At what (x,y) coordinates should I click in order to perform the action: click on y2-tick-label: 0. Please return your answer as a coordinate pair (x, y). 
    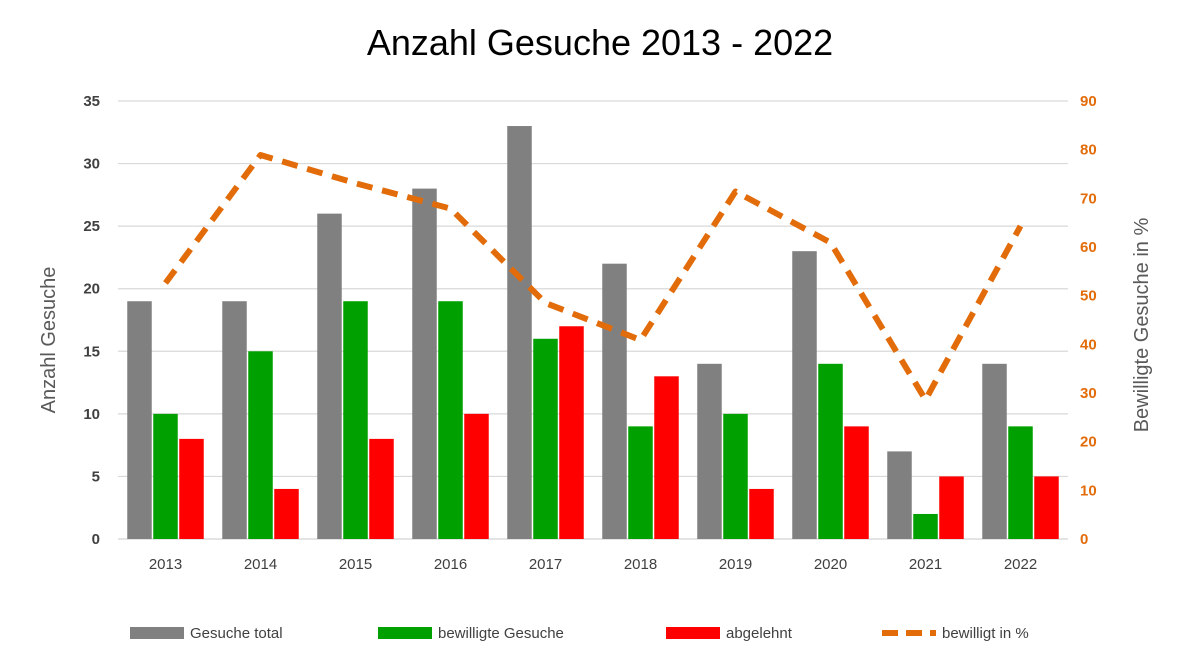
    Looking at the image, I should click on (1084, 539).